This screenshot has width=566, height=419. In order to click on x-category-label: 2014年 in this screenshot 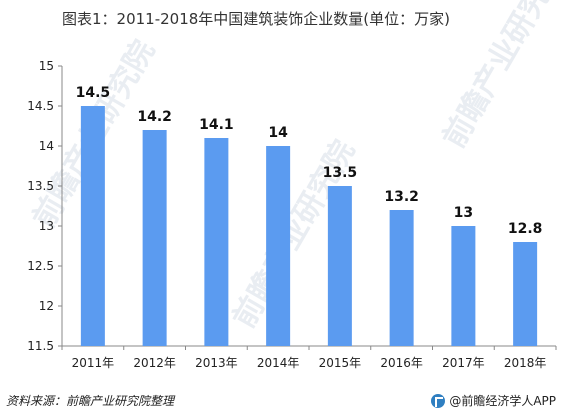, I will do `click(278, 363)`.